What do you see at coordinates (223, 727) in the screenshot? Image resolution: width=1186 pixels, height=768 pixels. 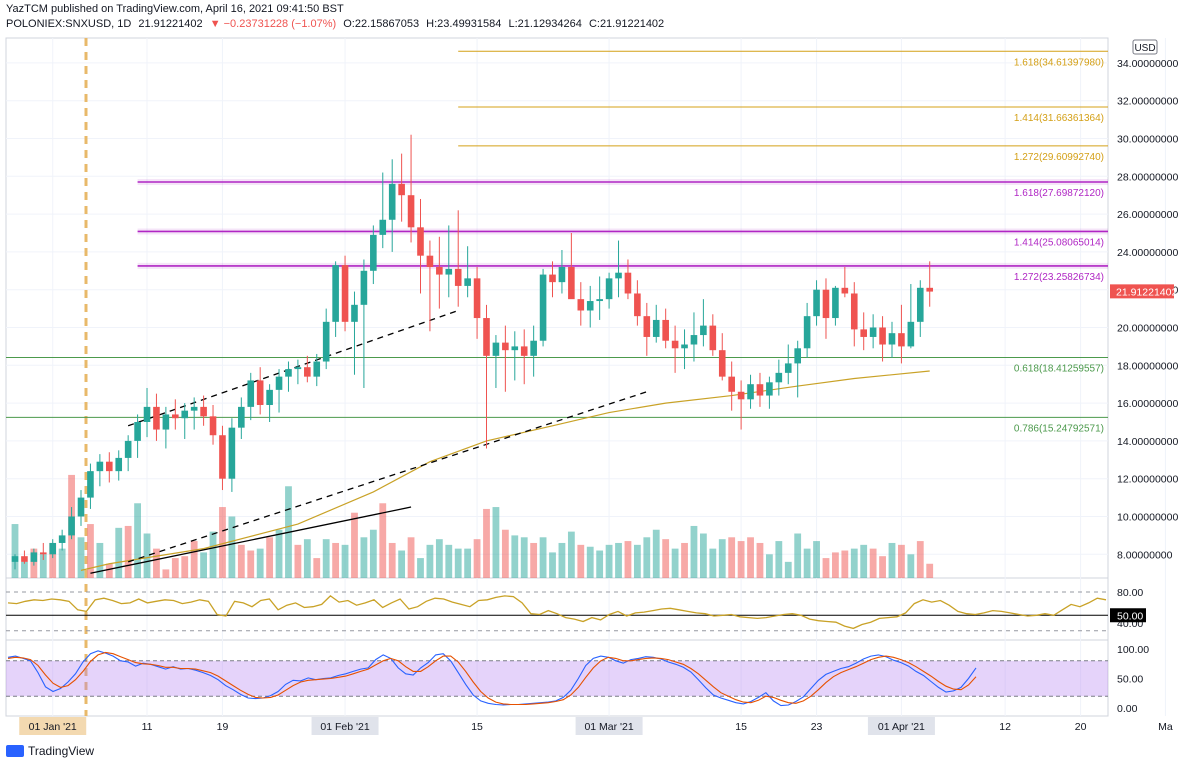 I see `x-tick-label: 19` at bounding box center [223, 727].